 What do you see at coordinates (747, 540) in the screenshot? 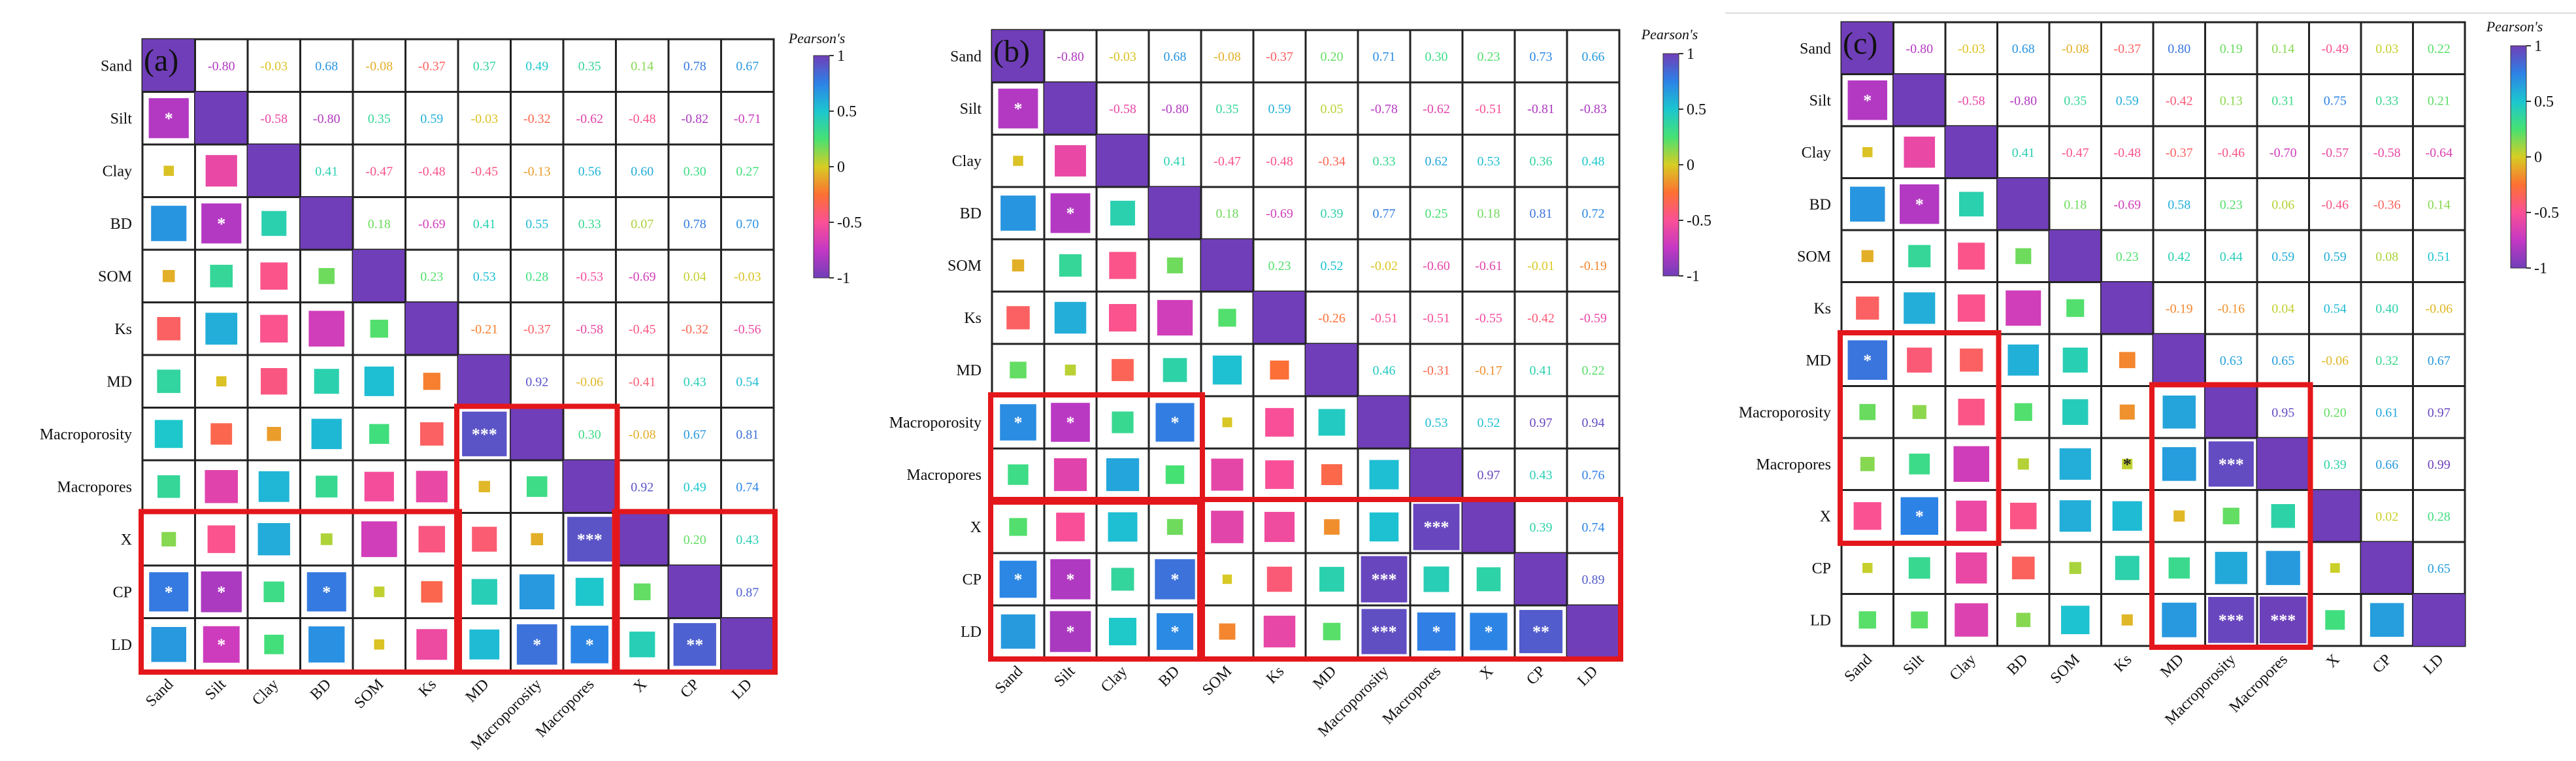
I see `correlation-value-label: 0.43` at bounding box center [747, 540].